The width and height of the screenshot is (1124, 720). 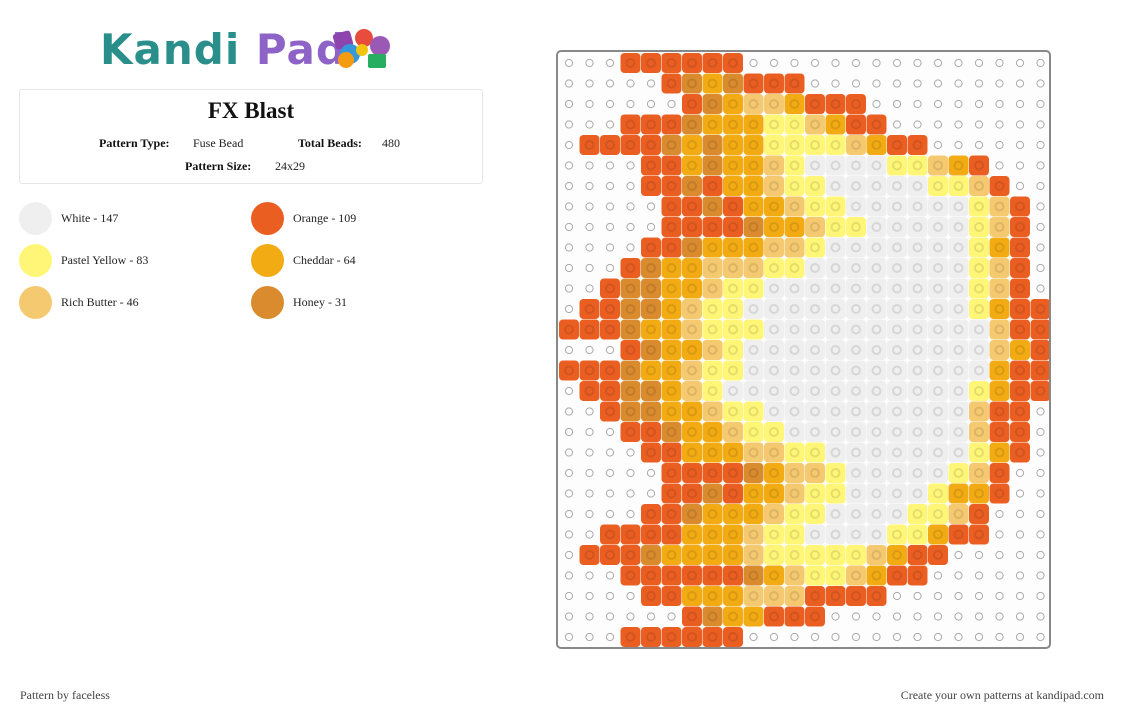 I want to click on color-swatch, so click(x=267, y=260).